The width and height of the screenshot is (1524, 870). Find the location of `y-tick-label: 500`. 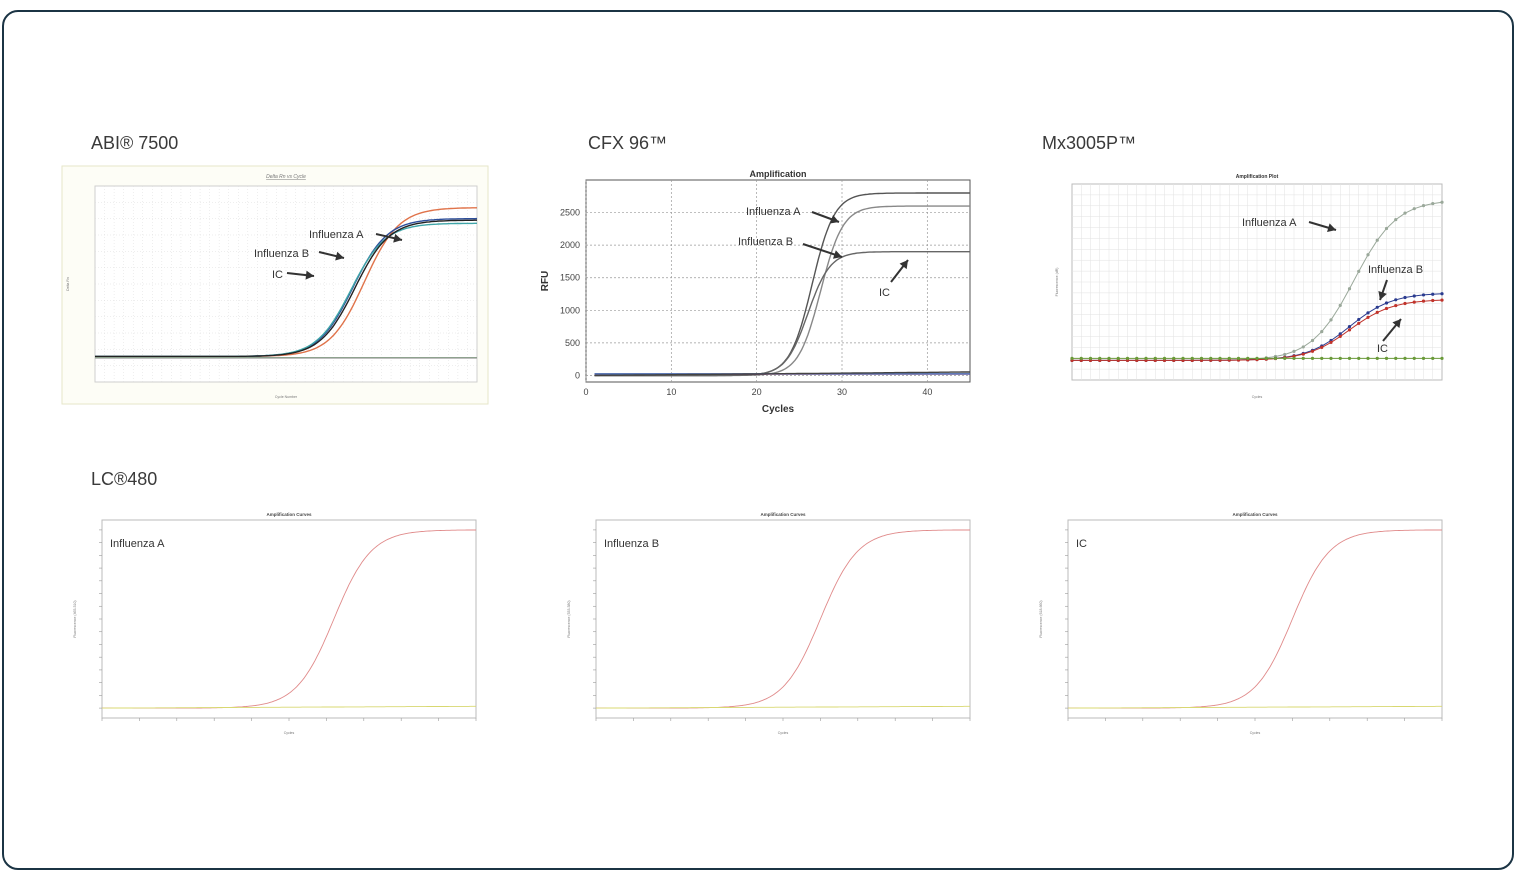

y-tick-label: 500 is located at coordinates (572, 343).